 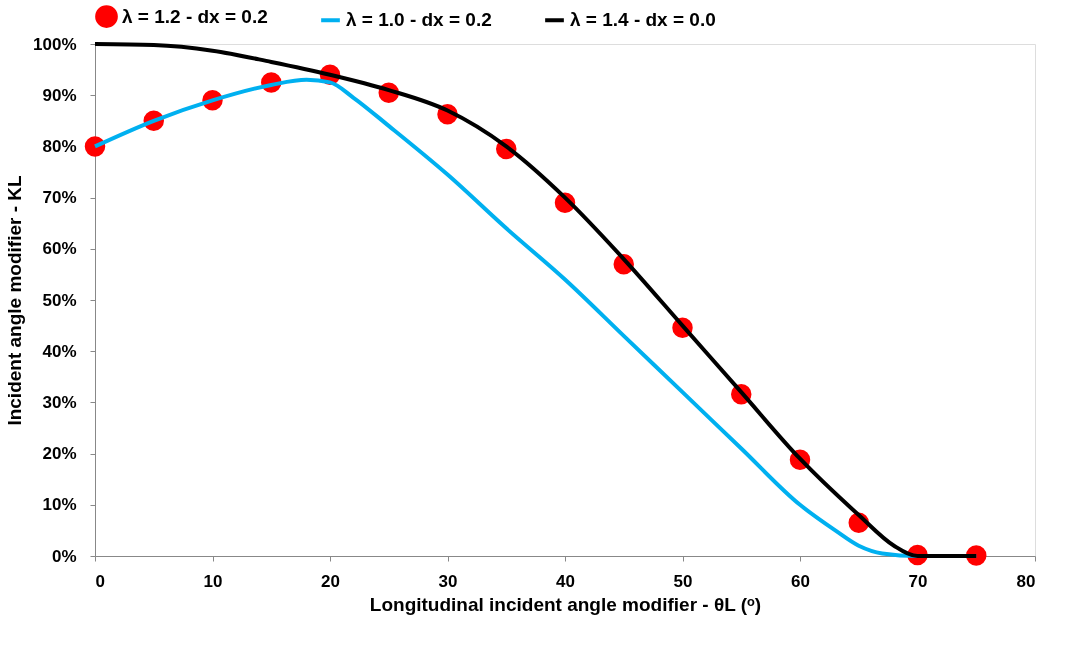 I want to click on y-tick-label: 100%, so click(x=55, y=44).